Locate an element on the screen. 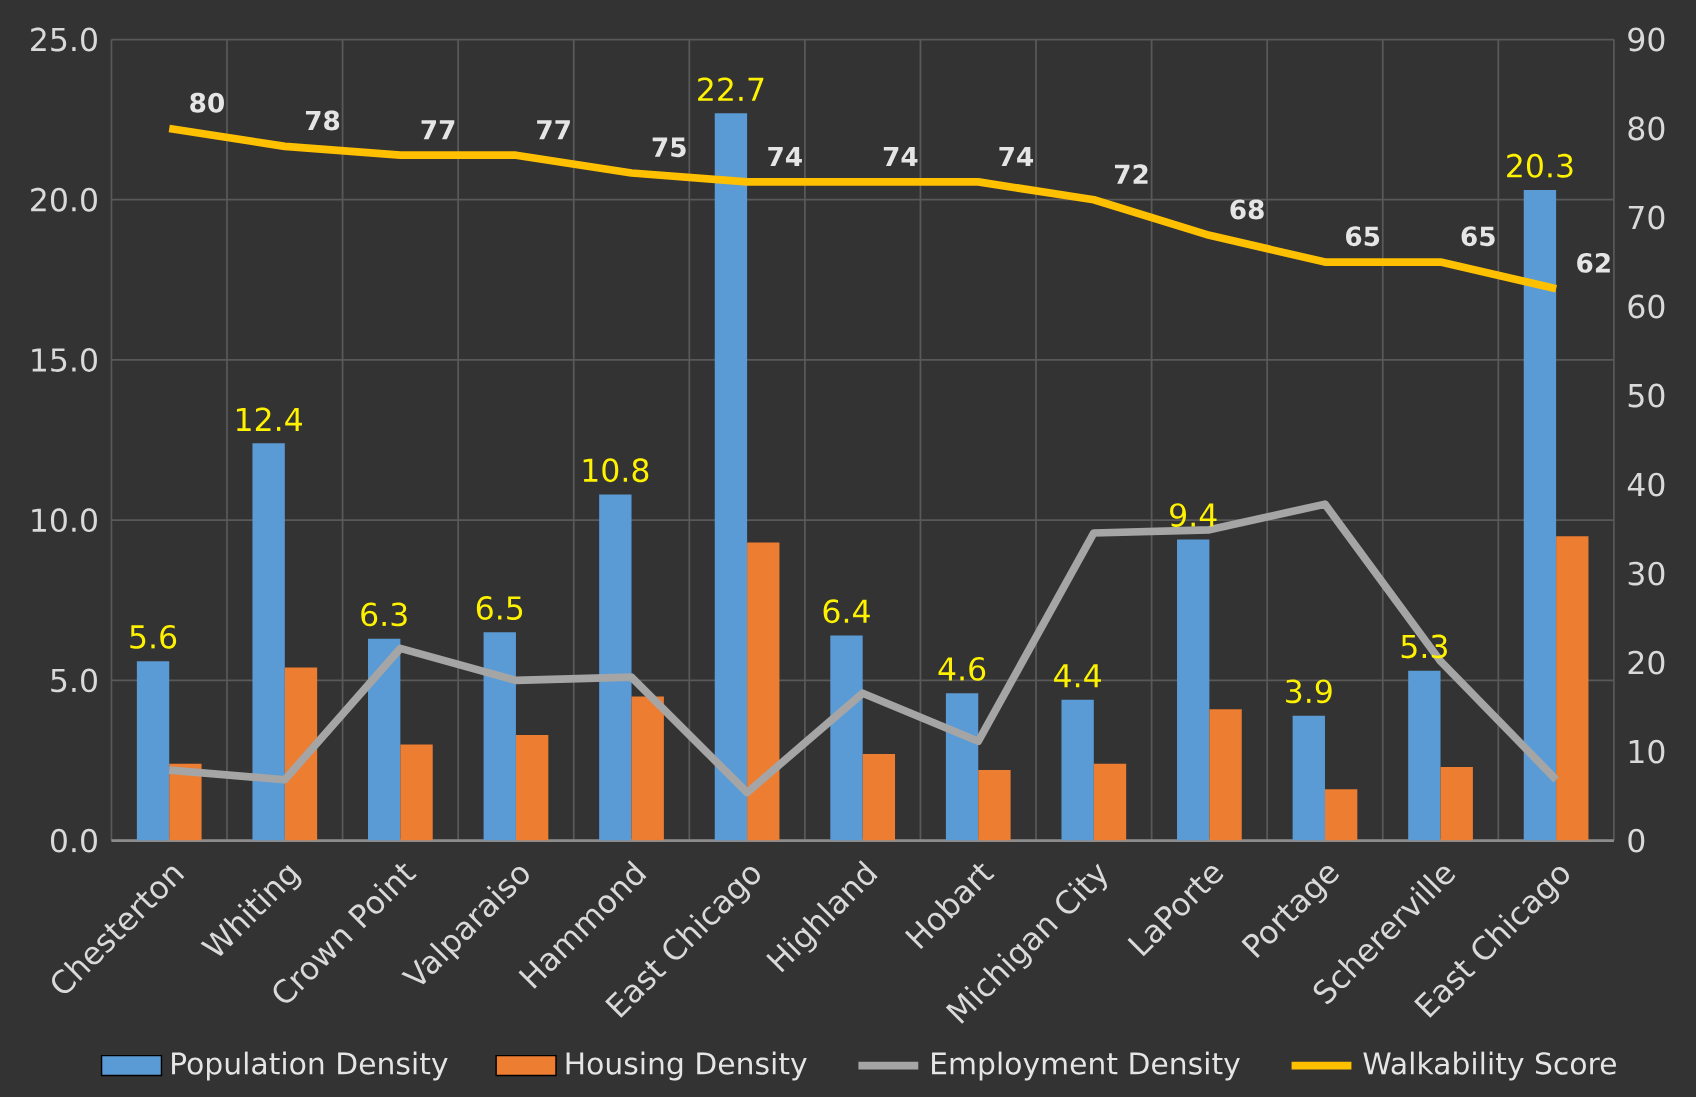 Image resolution: width=1696 pixels, height=1097 pixels. legend-label: Employment Density is located at coordinates (1086, 1066).